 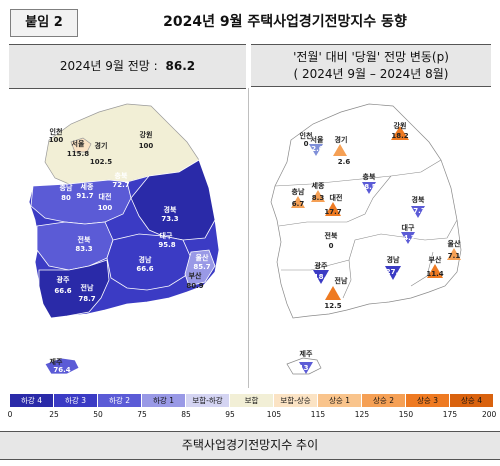 I want to click on marker-gangwon, so click(x=400, y=133).